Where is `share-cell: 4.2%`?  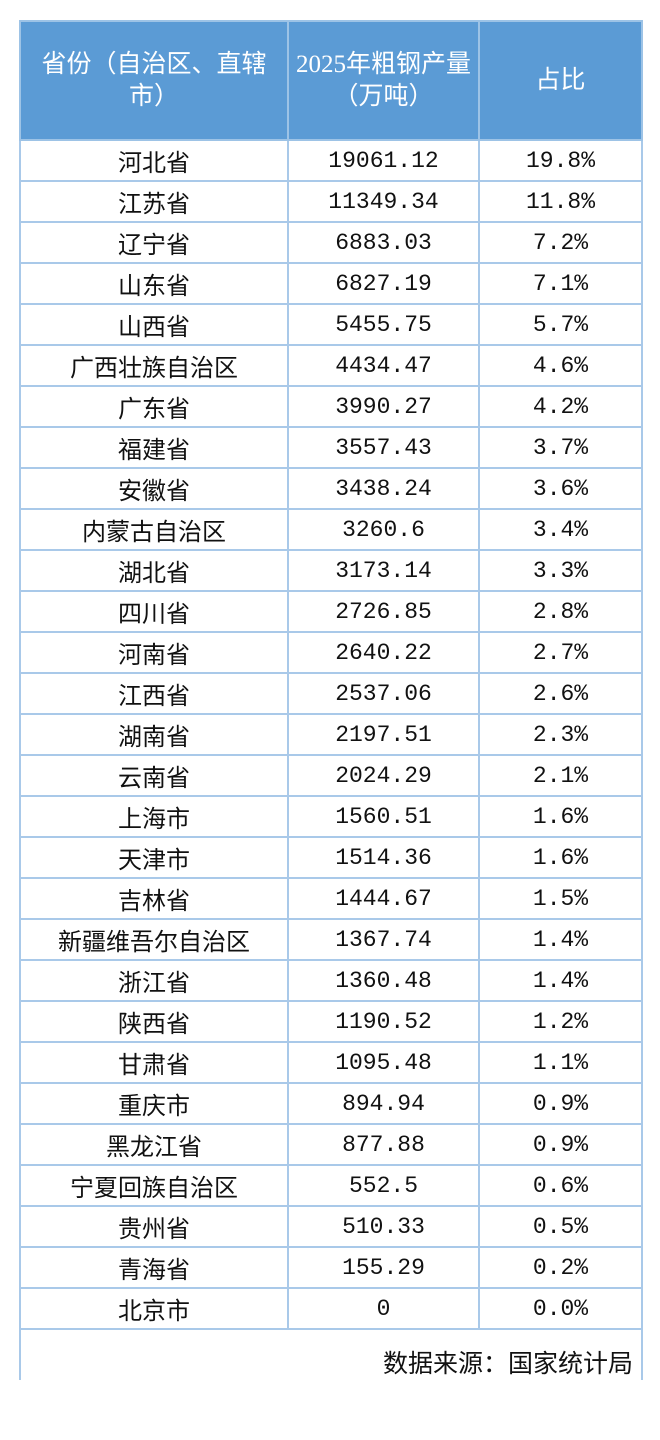
share-cell: 4.2% is located at coordinates (560, 406).